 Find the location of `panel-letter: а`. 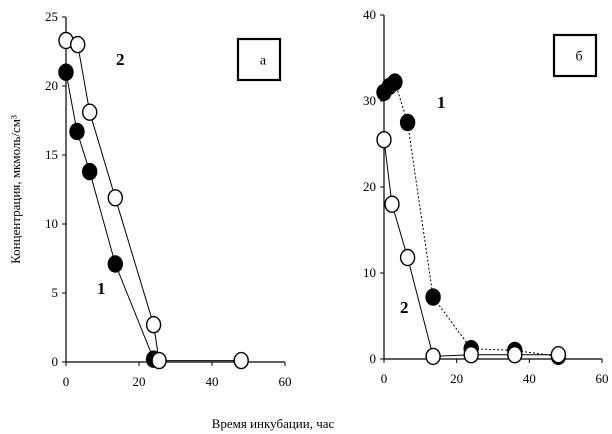

panel-letter: а is located at coordinates (263, 61).